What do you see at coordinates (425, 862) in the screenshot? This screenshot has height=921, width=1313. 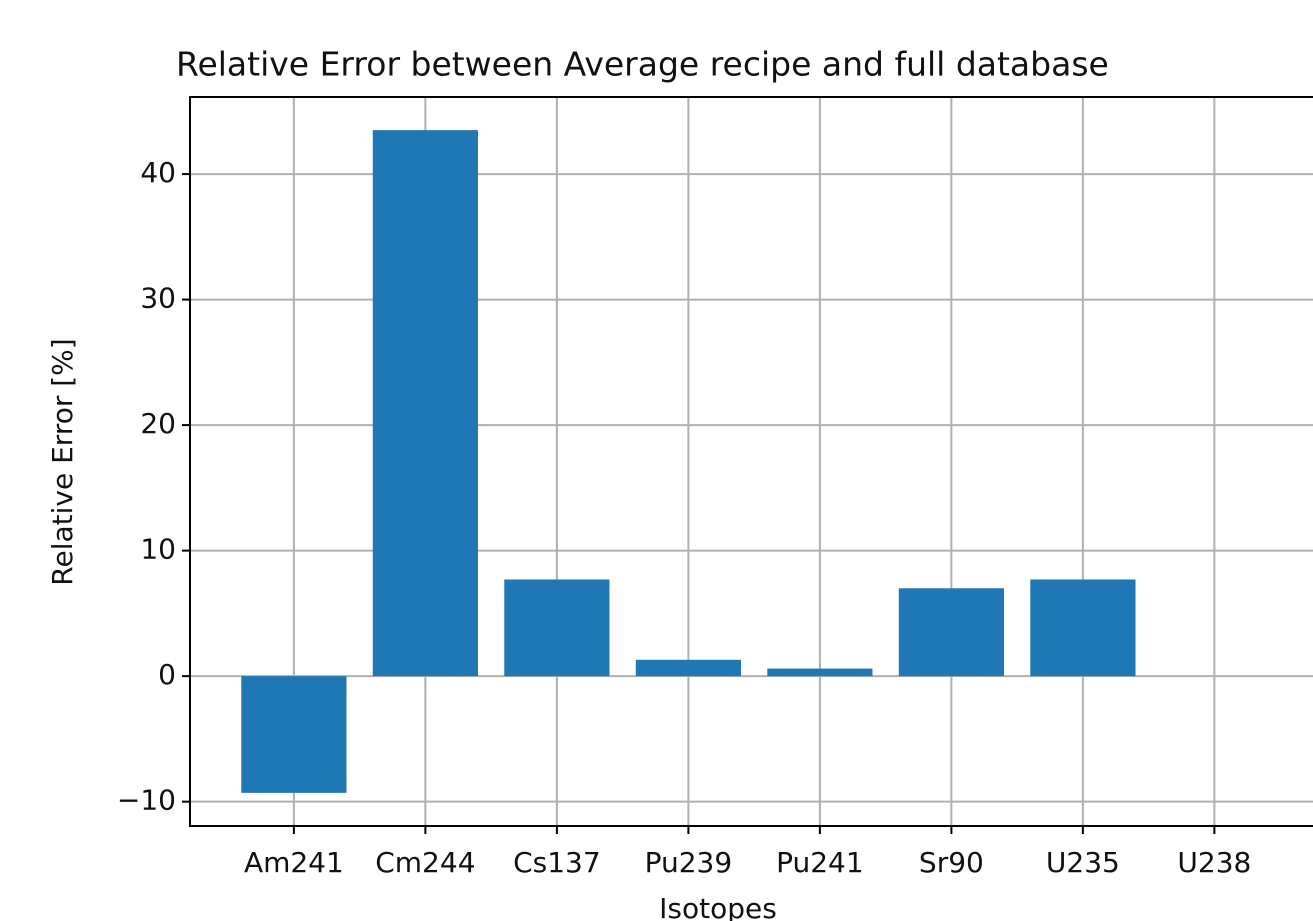 I see `x-tick-label: Cm244` at bounding box center [425, 862].